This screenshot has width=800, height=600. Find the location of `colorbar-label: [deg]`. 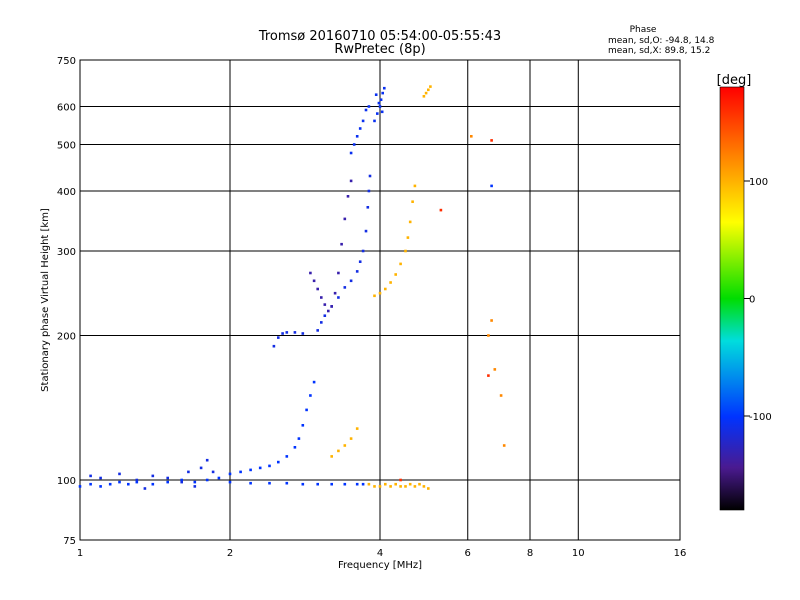

colorbar-label: [deg] is located at coordinates (734, 80).